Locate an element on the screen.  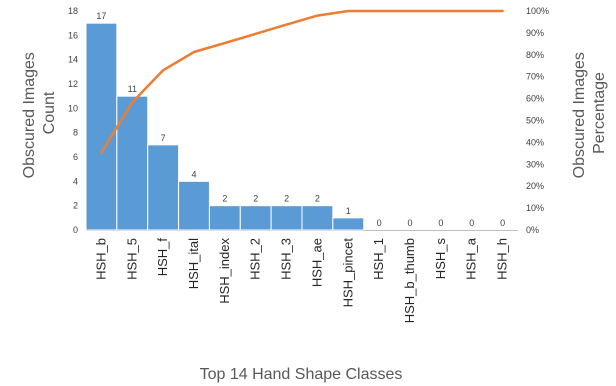
x-tick-label: HSH_2 is located at coordinates (255, 259).